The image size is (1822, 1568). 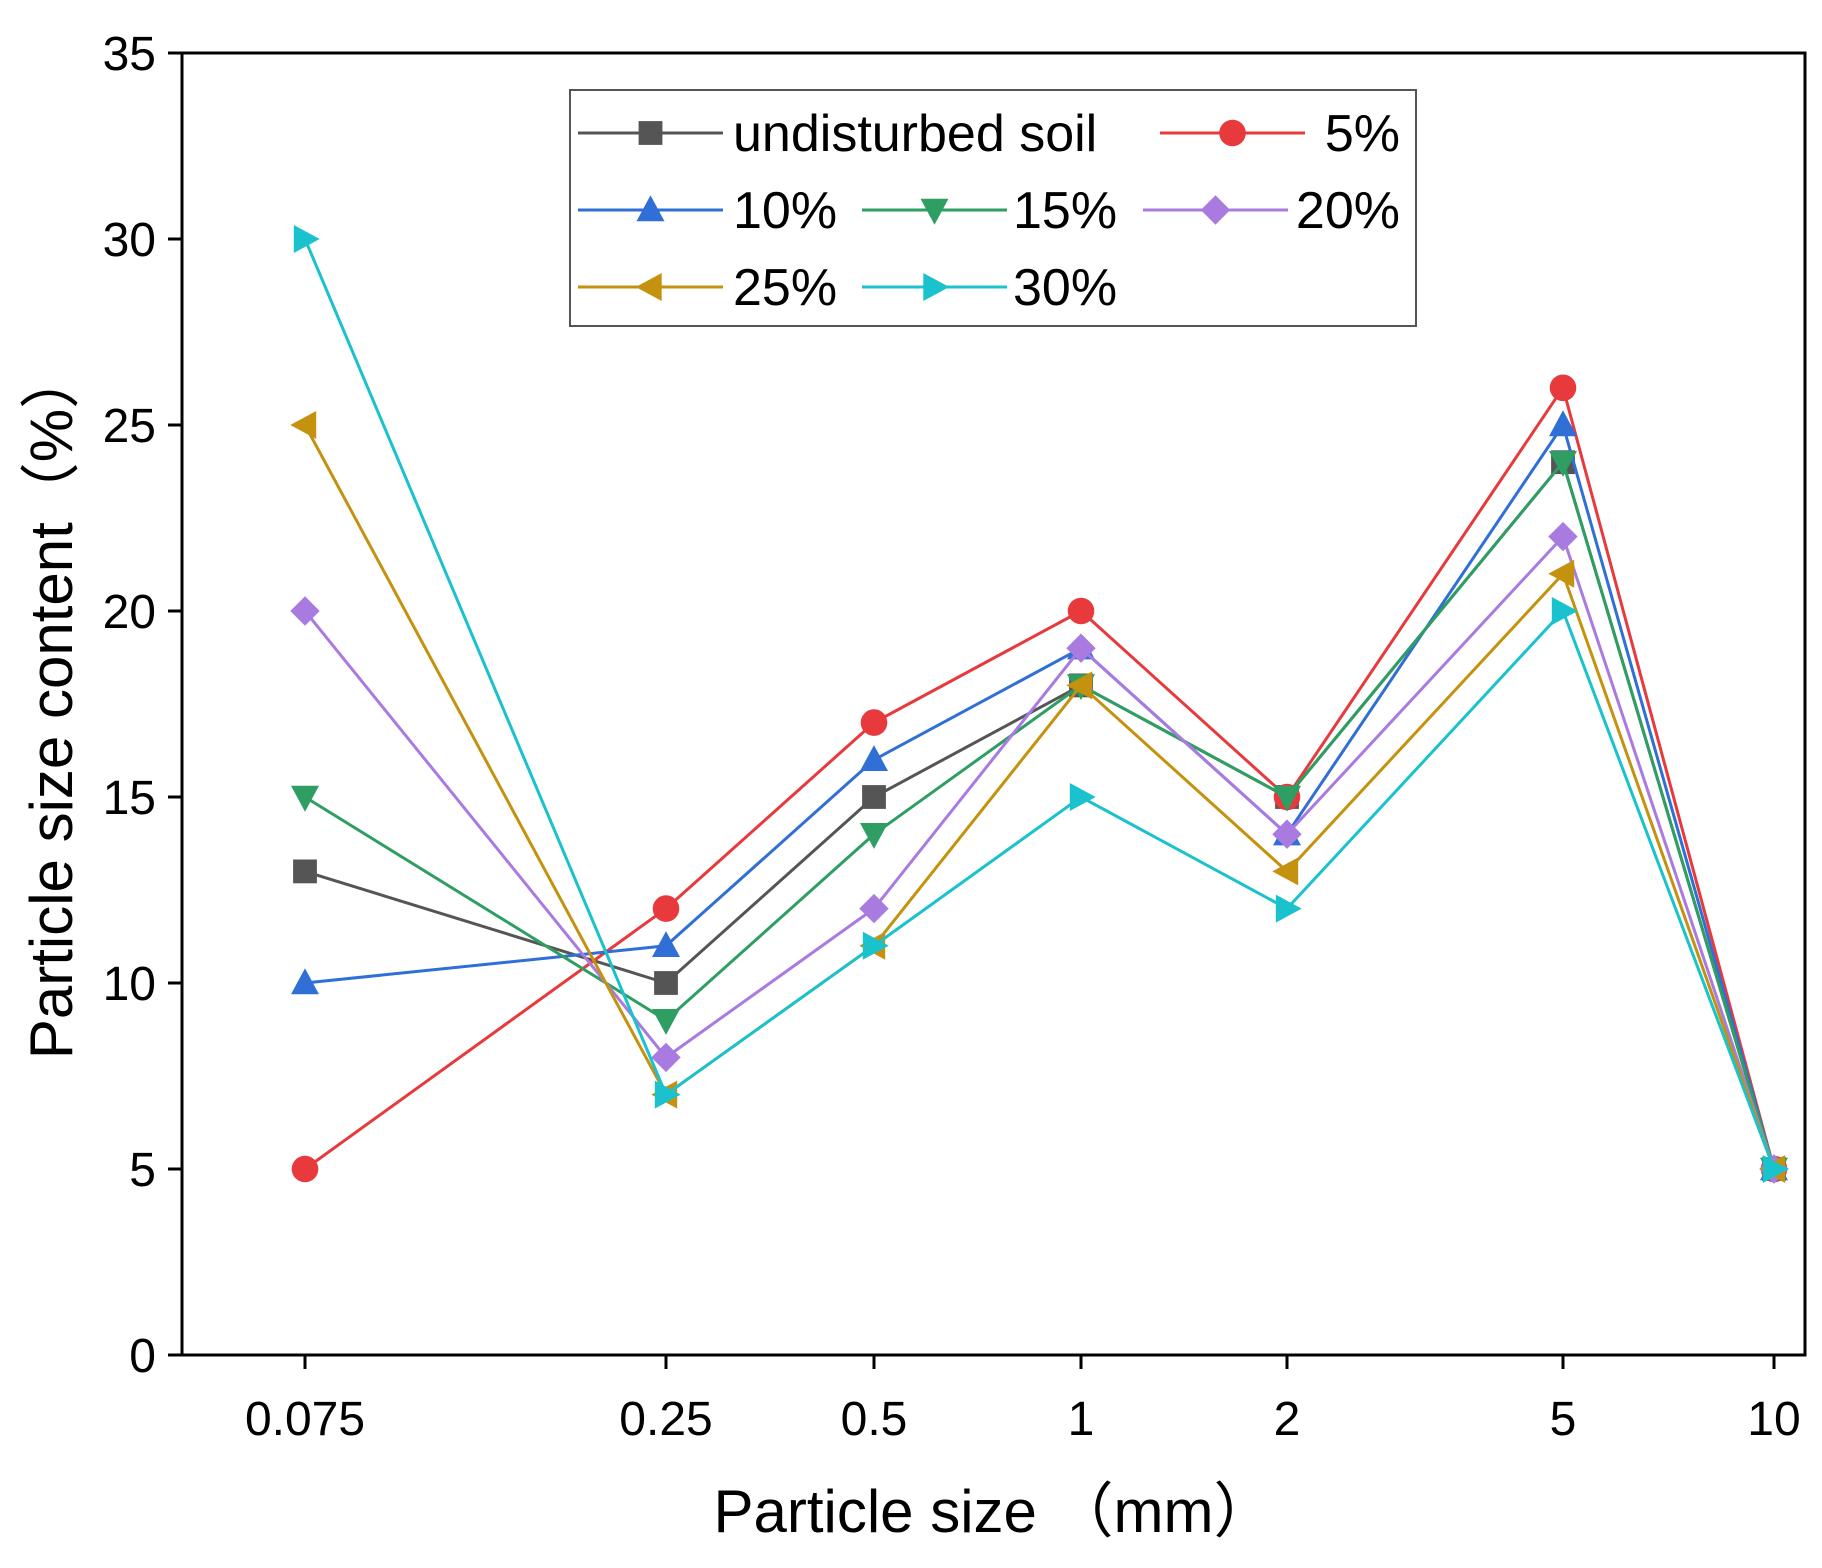 I want to click on x-tick-label: 1, so click(x=1081, y=1419).